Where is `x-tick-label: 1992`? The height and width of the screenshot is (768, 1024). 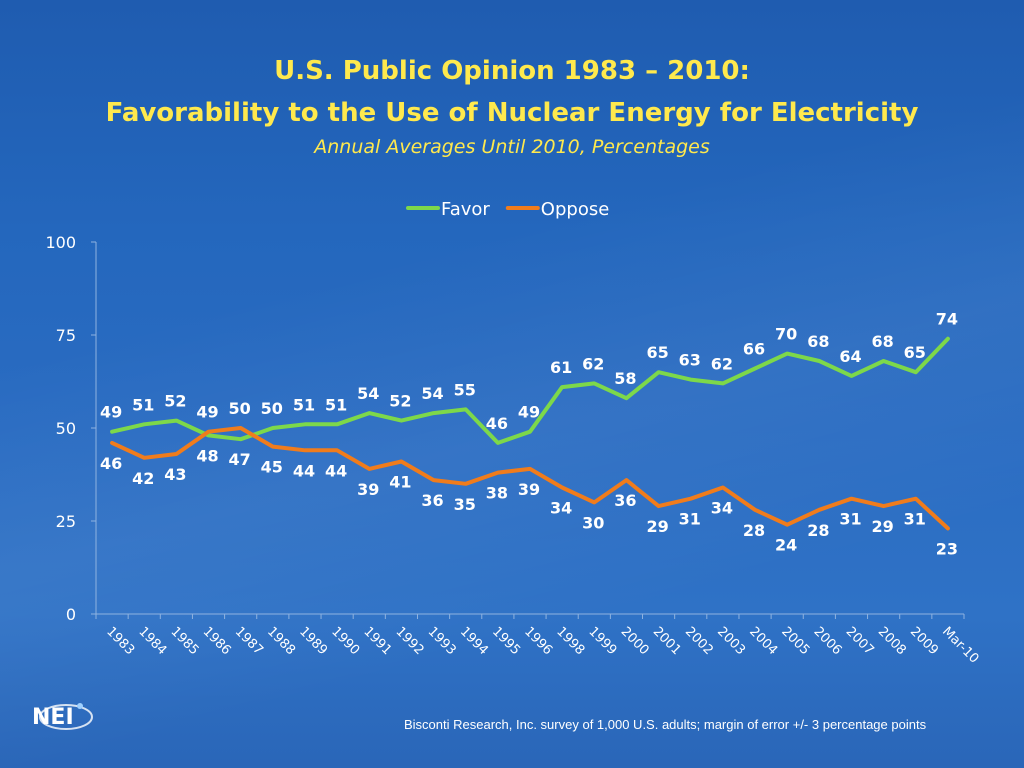
x-tick-label: 1992 is located at coordinates (410, 641).